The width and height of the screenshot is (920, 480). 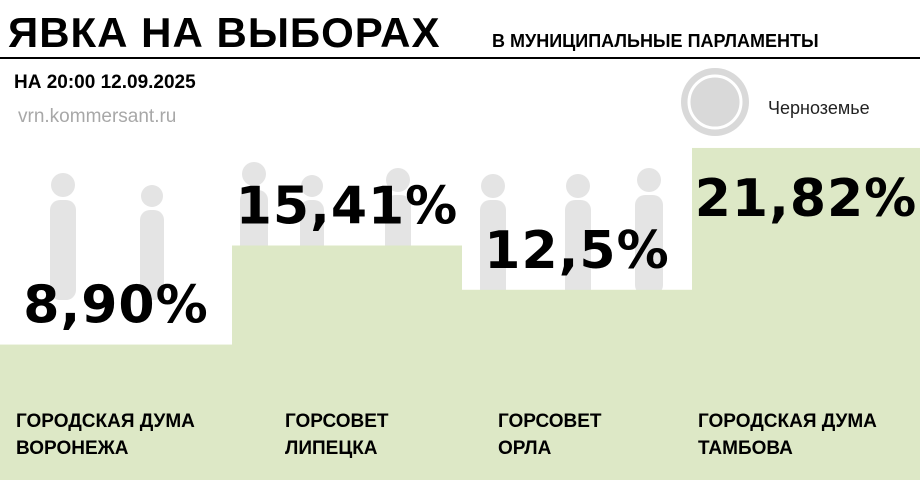 I want to click on timestamp-note: НА 20:00 12.09.2025, so click(x=105, y=82).